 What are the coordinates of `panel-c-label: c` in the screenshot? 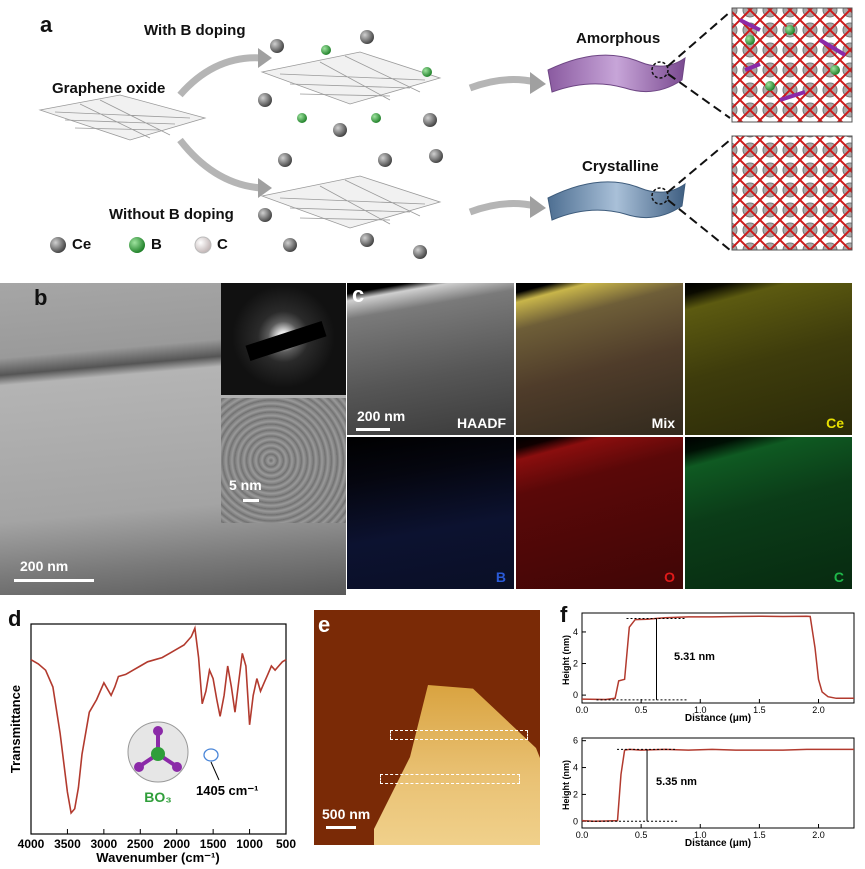 It's located at (358, 294).